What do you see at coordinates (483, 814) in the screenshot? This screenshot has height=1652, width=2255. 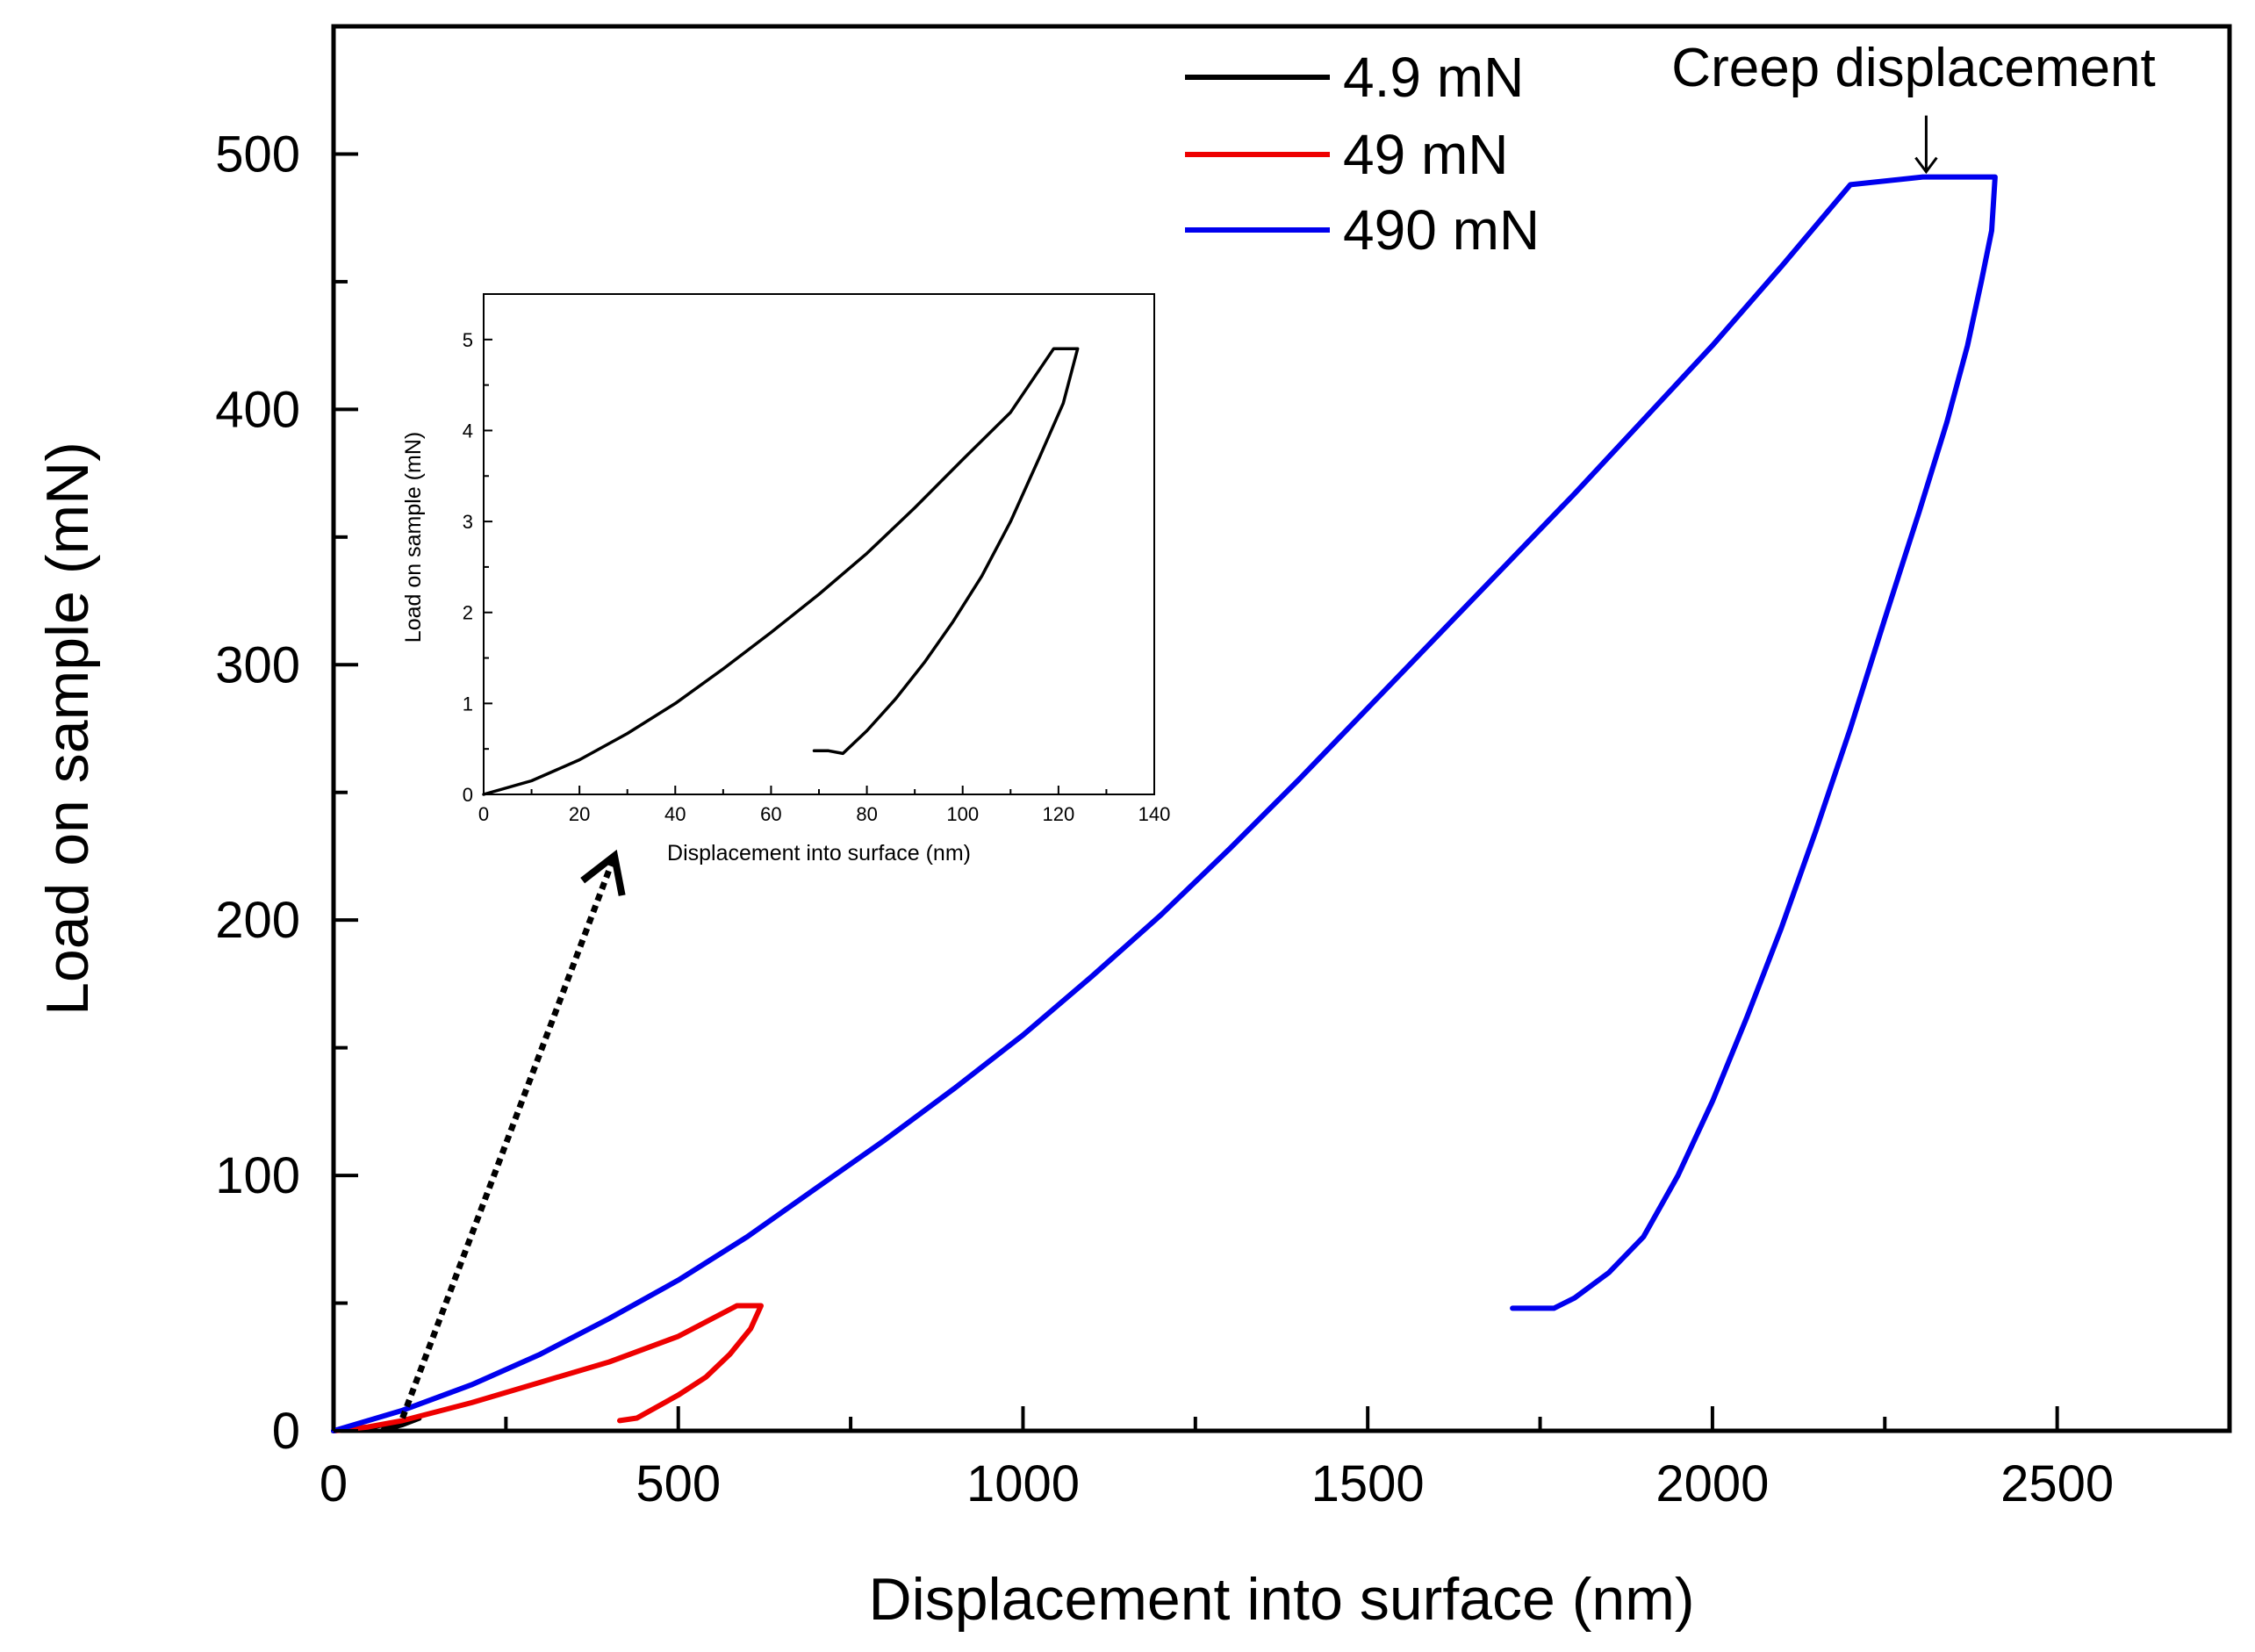 I see `inset-x-tick-label: 0` at bounding box center [483, 814].